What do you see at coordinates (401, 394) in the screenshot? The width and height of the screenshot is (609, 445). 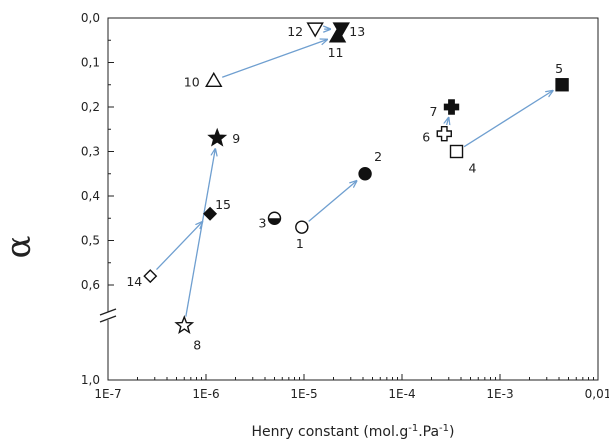 I see `x-tick-label: 1E-4` at bounding box center [401, 394].